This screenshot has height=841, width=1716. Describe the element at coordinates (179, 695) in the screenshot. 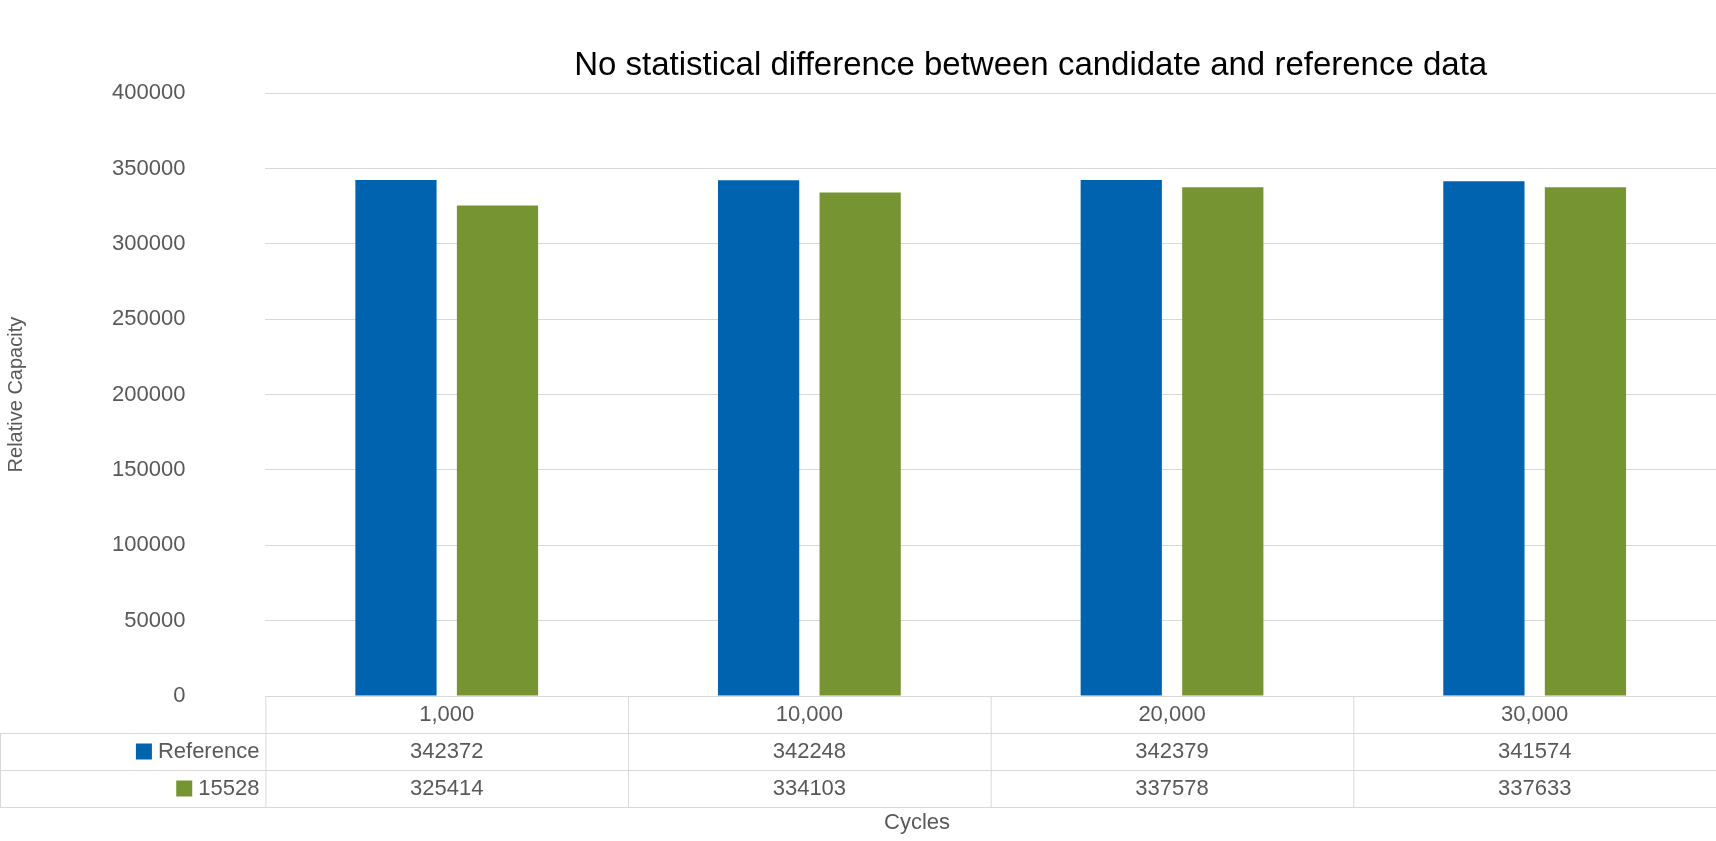

I see `y-tick-label: 0` at that location.